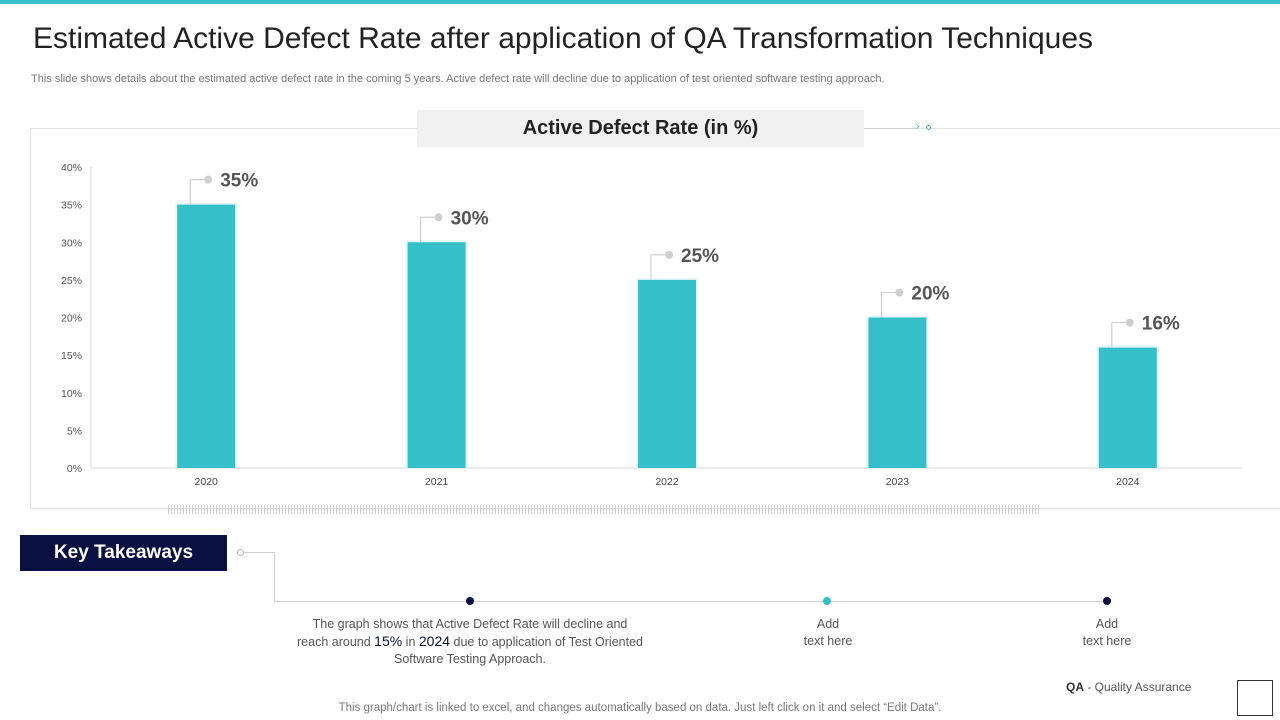  I want to click on circle-icon, so click(928, 127).